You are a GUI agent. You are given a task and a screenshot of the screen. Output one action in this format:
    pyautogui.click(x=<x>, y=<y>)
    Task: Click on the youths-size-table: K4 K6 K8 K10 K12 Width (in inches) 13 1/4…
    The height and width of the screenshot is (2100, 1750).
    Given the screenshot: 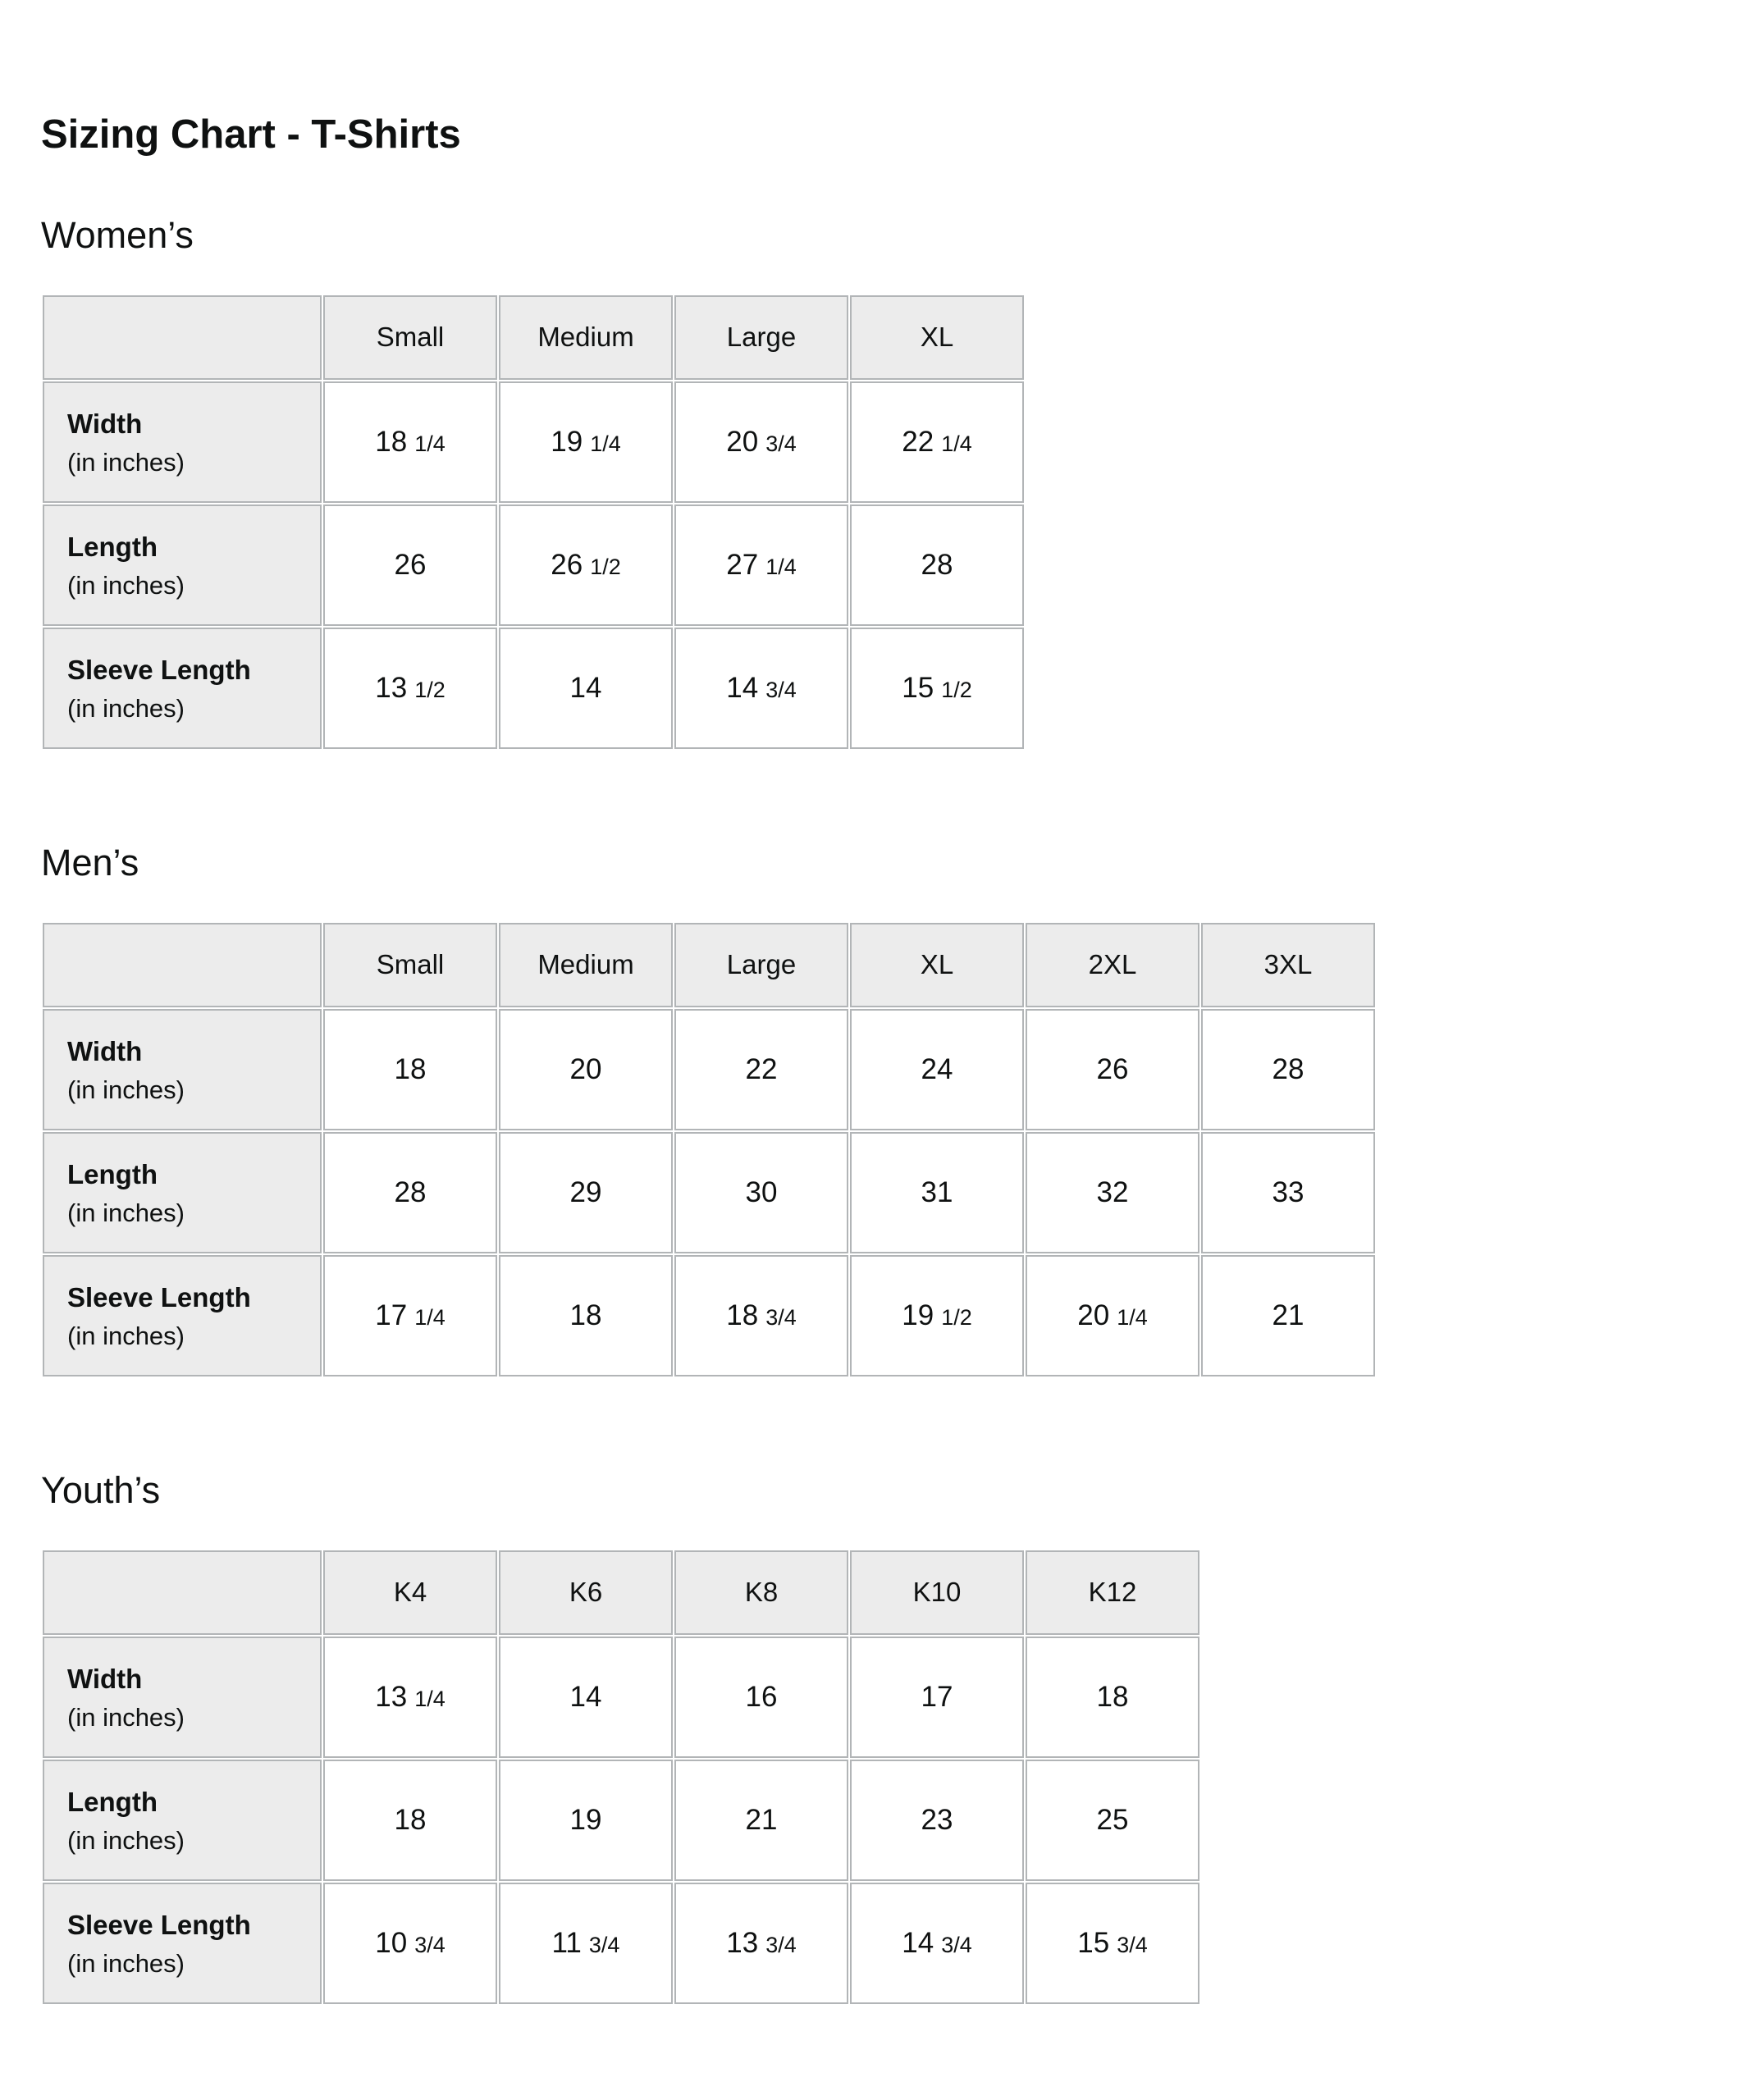 What is the action you would take?
    pyautogui.click(x=621, y=1778)
    